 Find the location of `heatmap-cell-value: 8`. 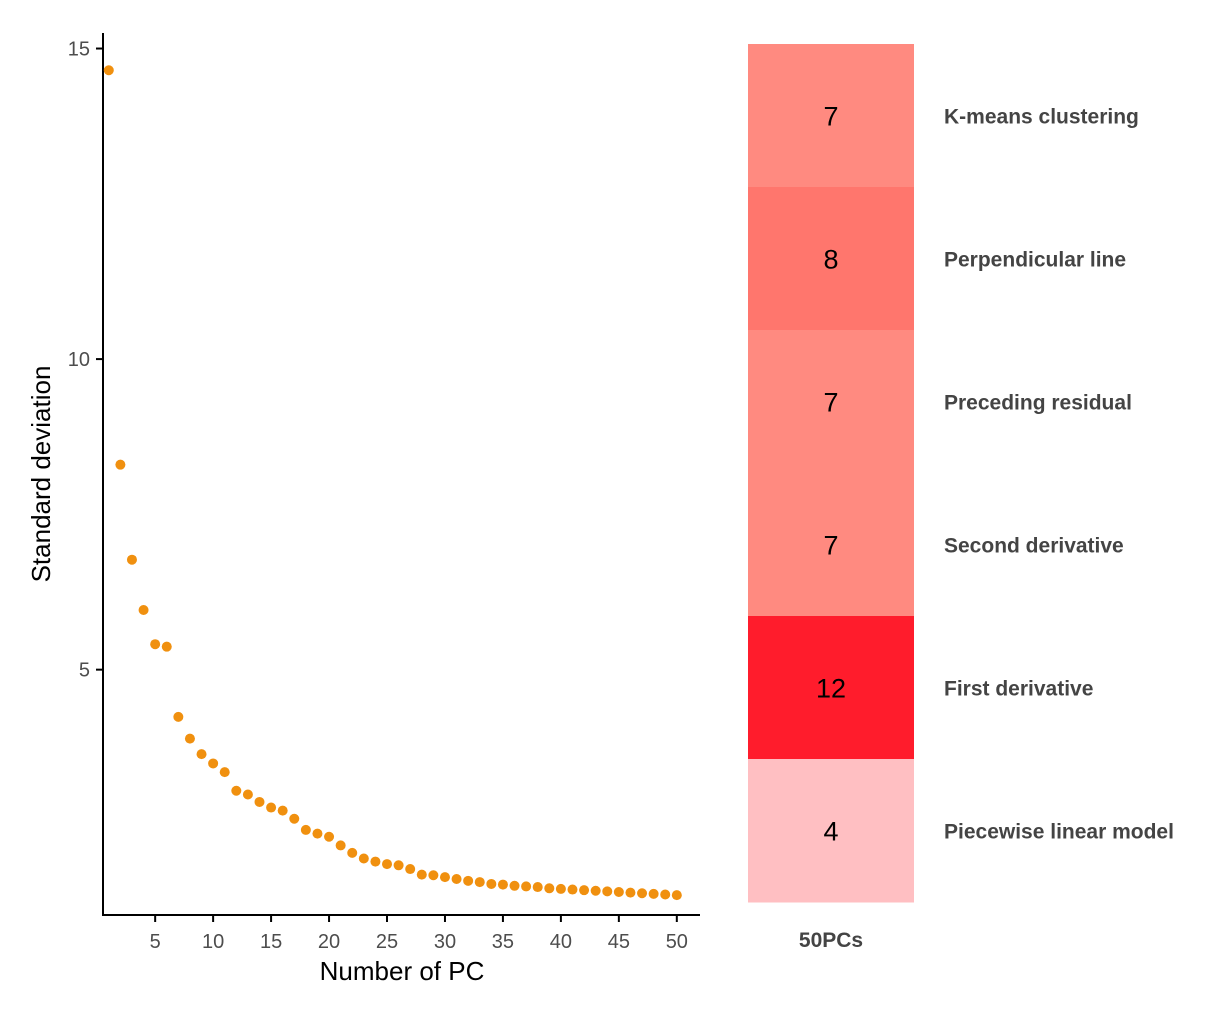

heatmap-cell-value: 8 is located at coordinates (830, 260).